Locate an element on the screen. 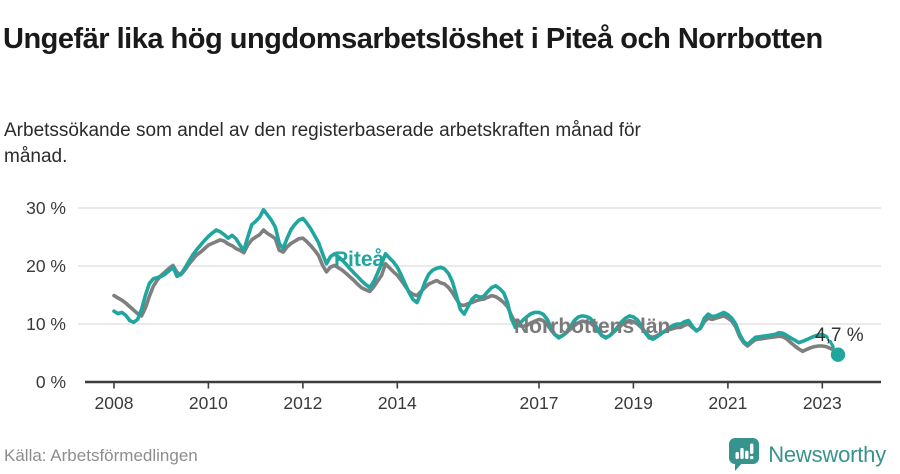 The height and width of the screenshot is (474, 900). x-axis-label: 2014 is located at coordinates (397, 403).